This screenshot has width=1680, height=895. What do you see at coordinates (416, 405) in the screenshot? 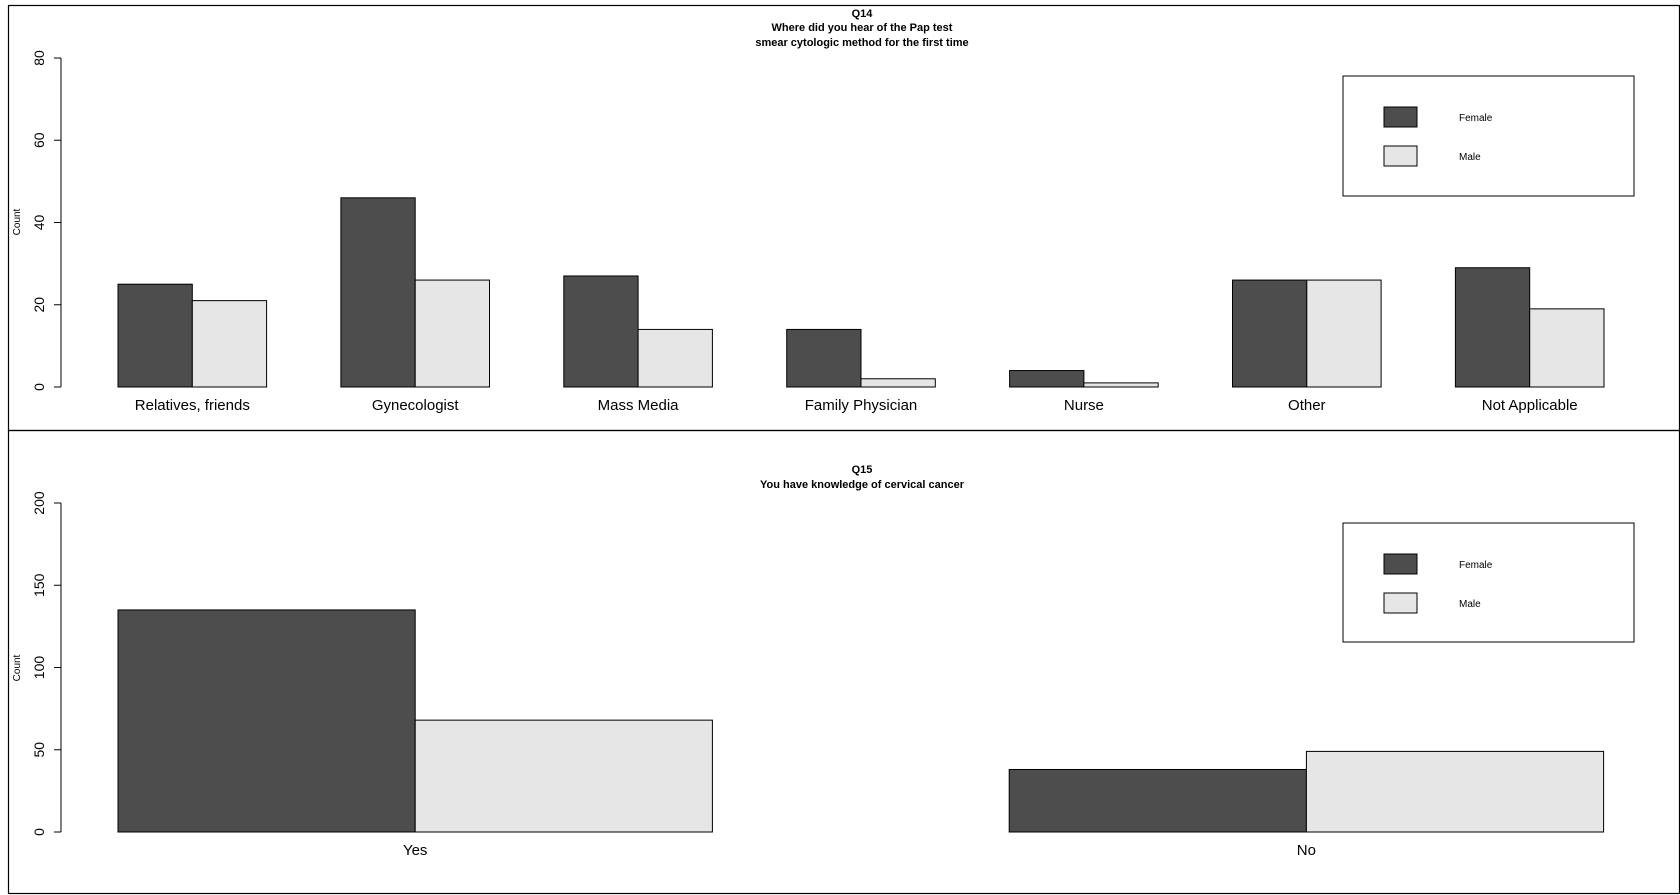
I see `category-label: Gynecologist` at bounding box center [416, 405].